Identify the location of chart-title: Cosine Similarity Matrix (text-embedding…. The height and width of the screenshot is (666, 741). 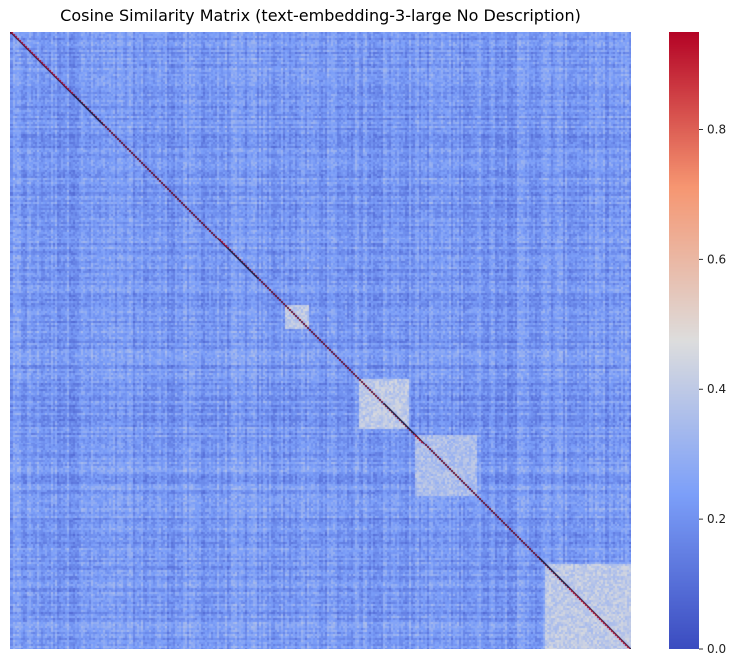
(320, 15).